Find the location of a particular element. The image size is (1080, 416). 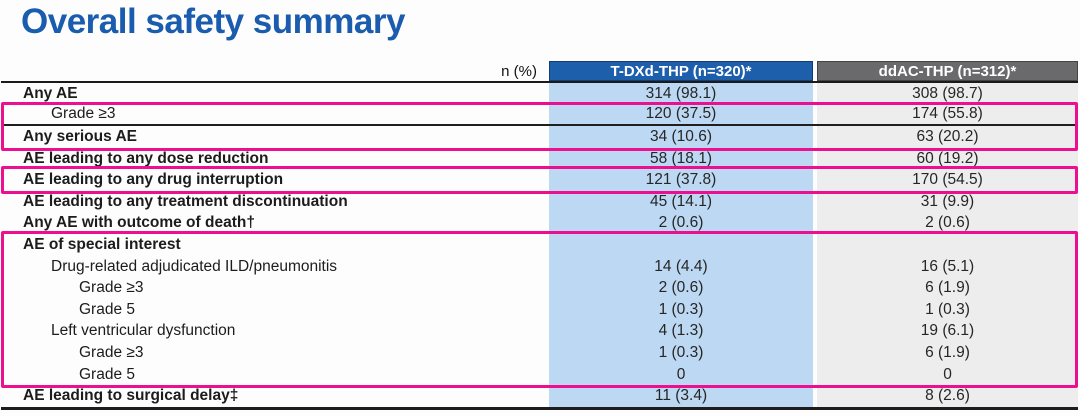

row-label-cell: AE leading to surgical delay‡ is located at coordinates (275, 396).